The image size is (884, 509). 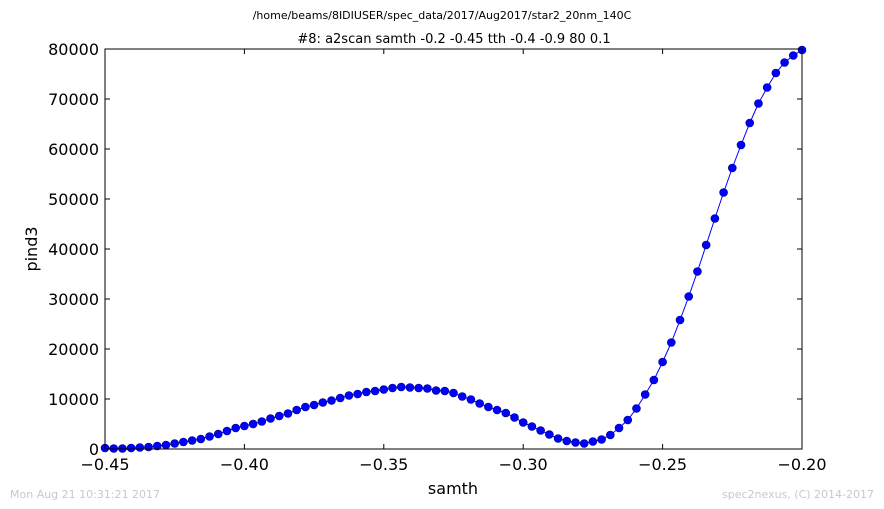 What do you see at coordinates (73, 299) in the screenshot?
I see `y-tick-label: 30000` at bounding box center [73, 299].